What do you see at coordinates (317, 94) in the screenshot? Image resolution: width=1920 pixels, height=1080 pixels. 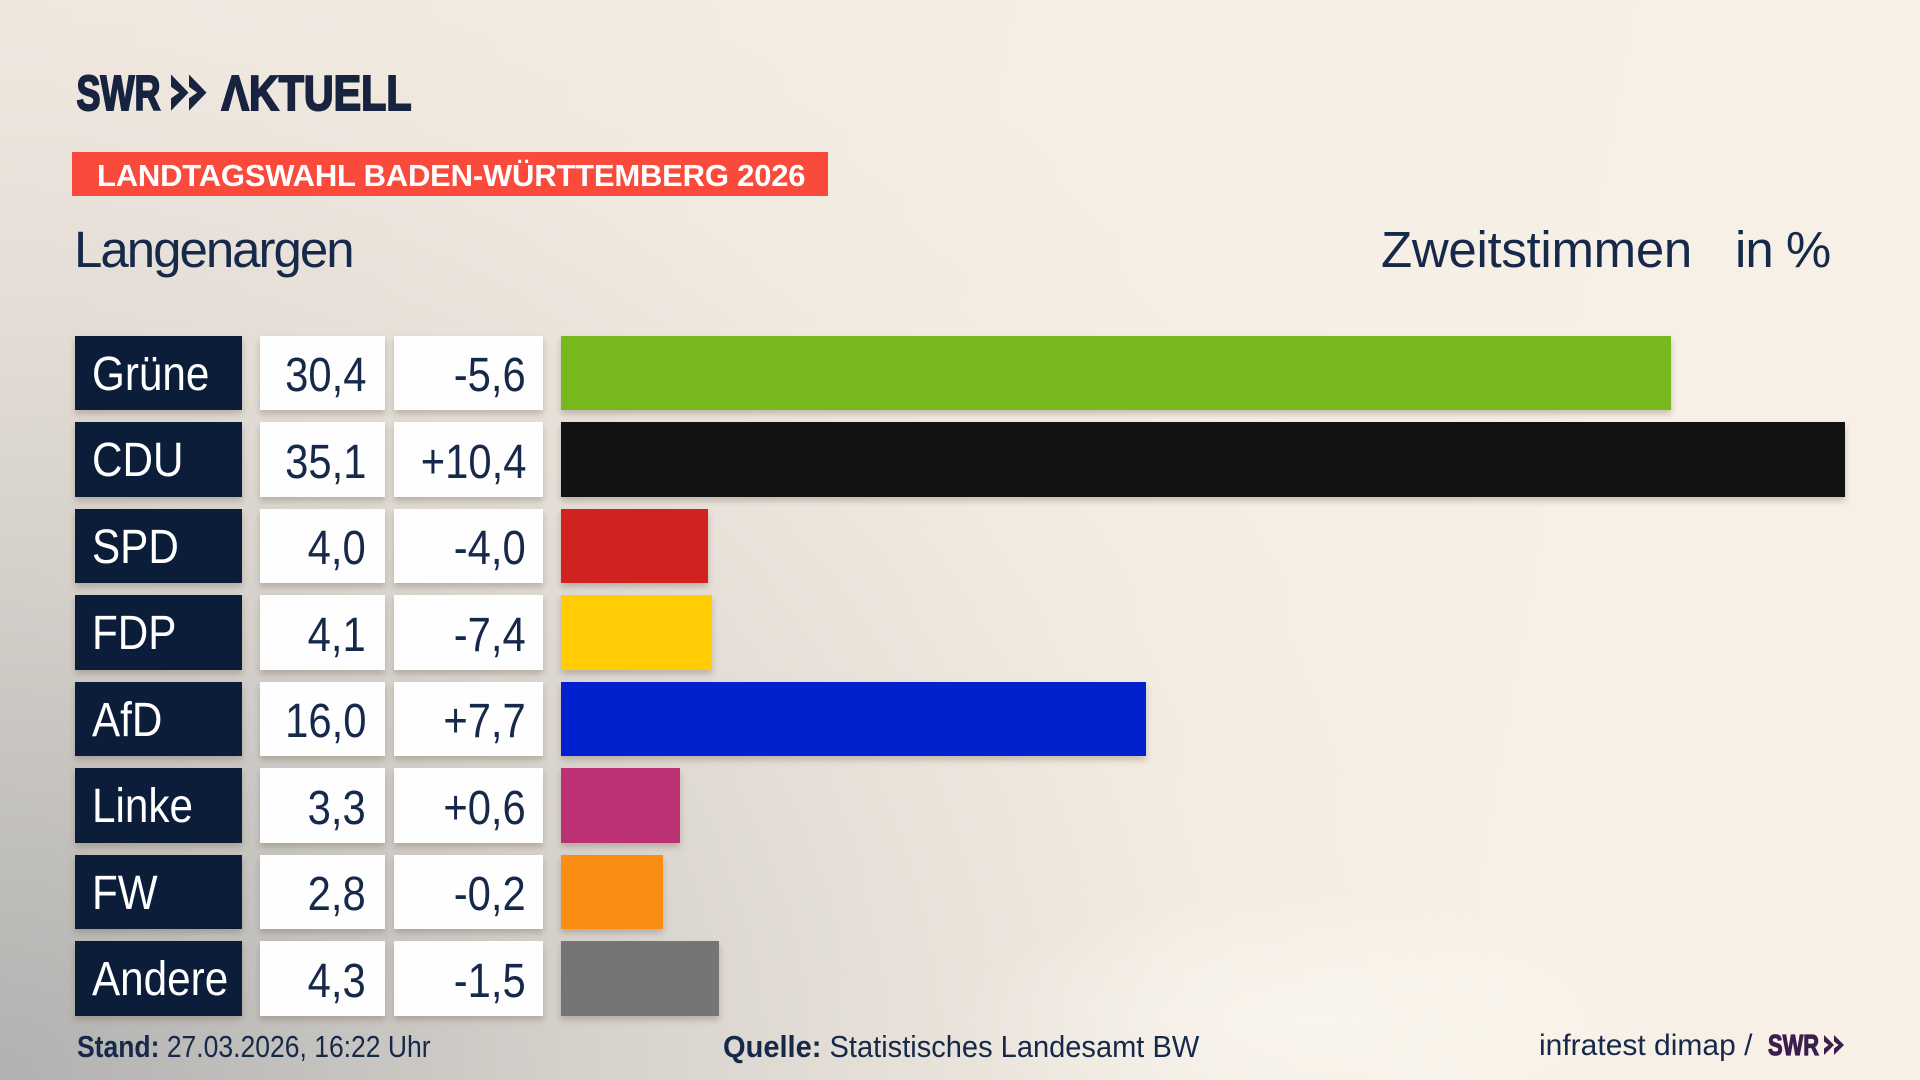 I see `svg-text: ΛKTUELL` at bounding box center [317, 94].